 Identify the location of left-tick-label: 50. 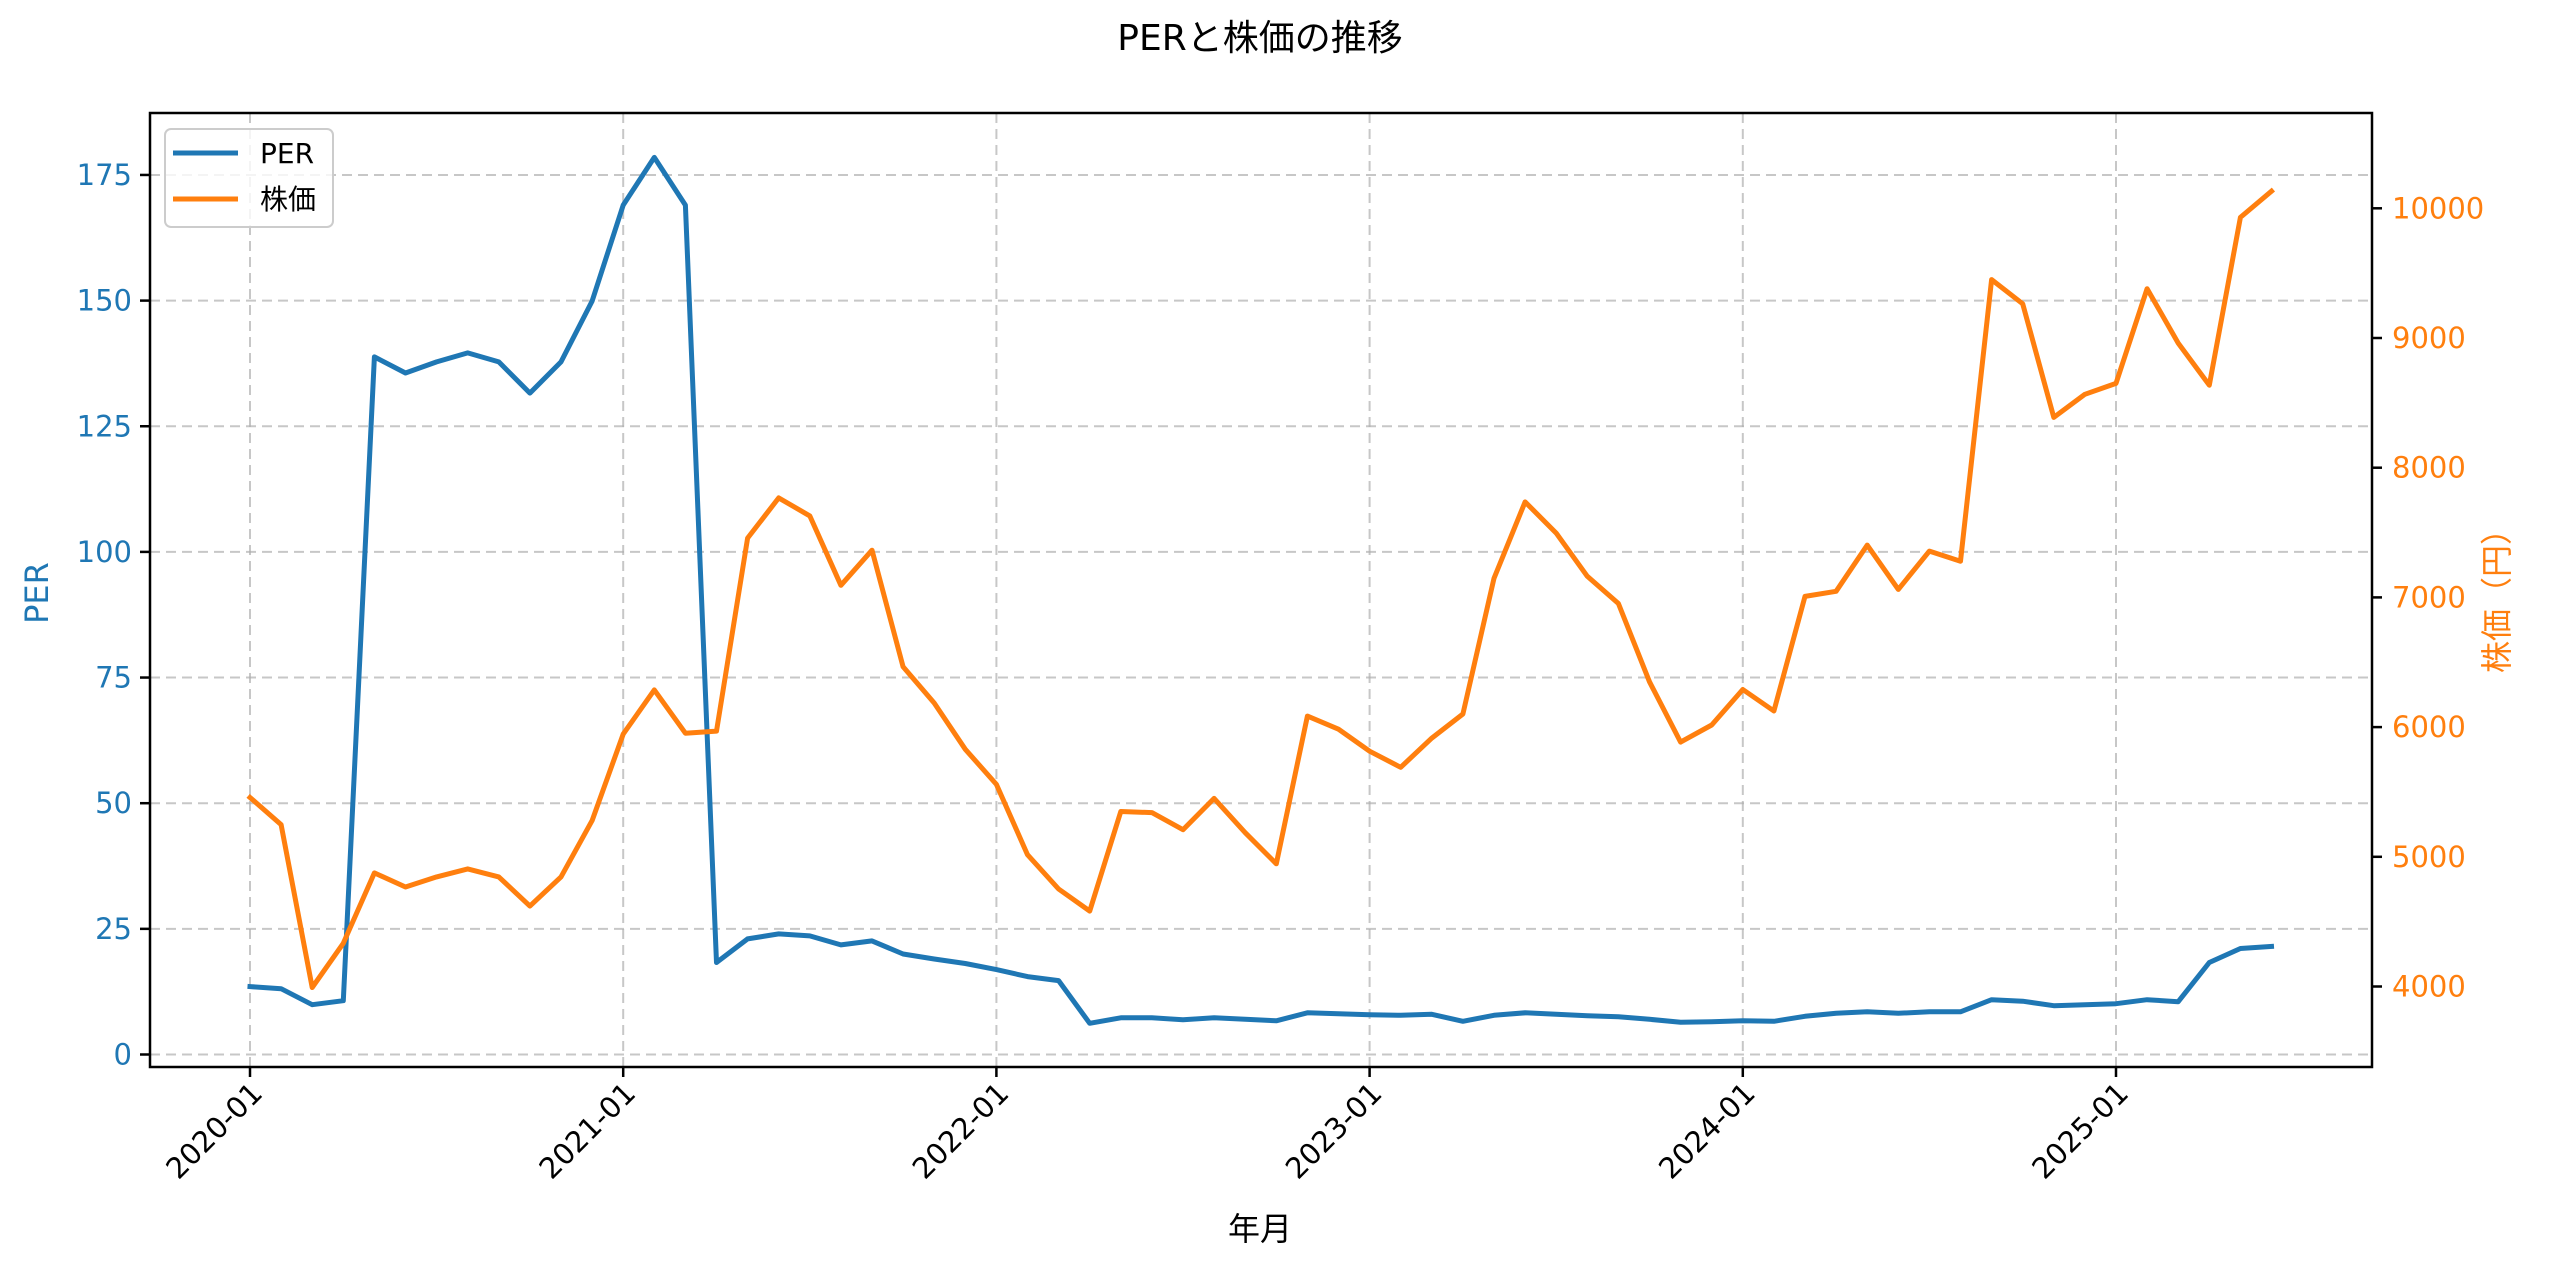
(113, 803).